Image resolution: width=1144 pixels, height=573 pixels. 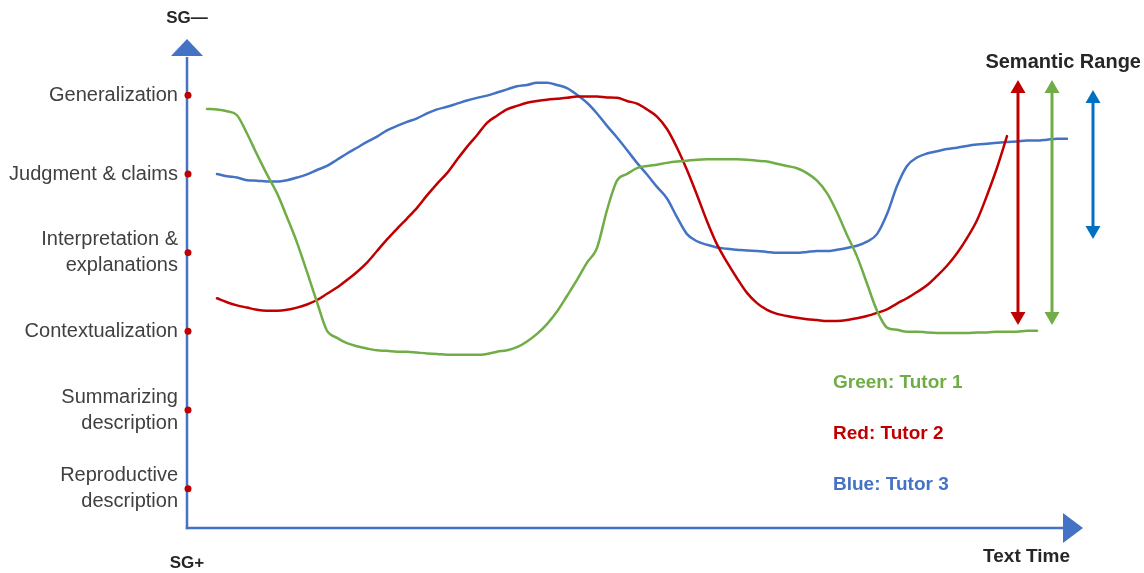 I want to click on x-axis-title: Text Time, so click(x=1026, y=556).